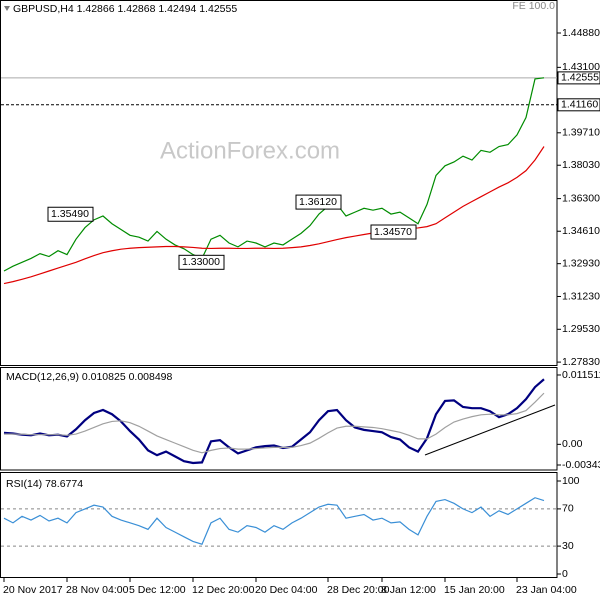  I want to click on y-tick-label: -0.00343, so click(581, 465).